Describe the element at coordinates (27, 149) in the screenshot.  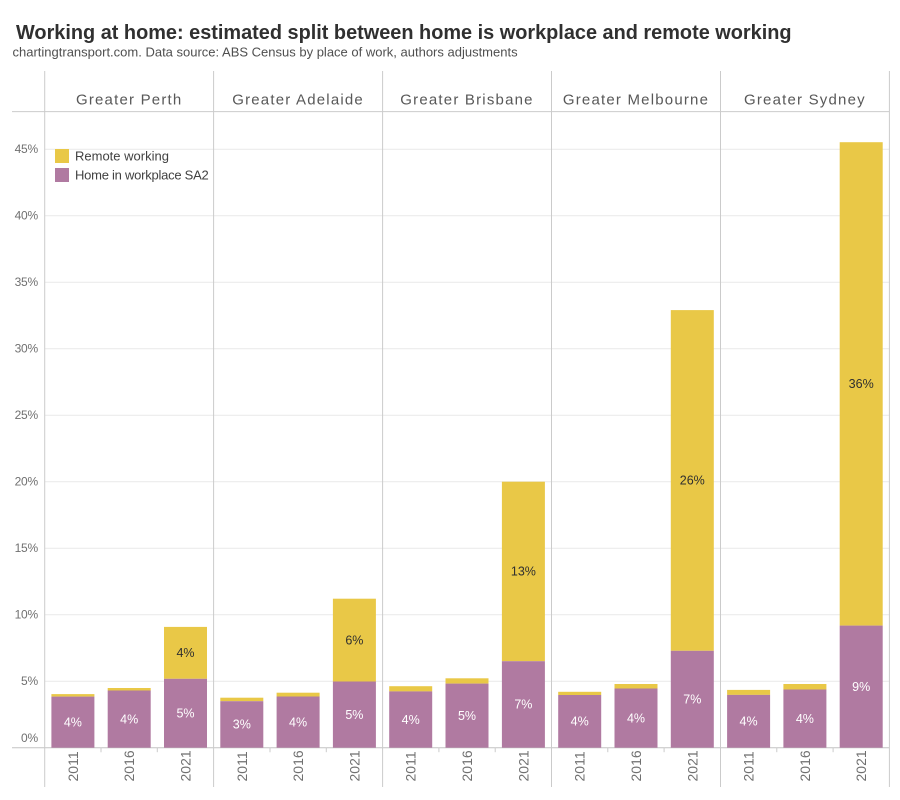
I see `svg-text: 45%` at that location.